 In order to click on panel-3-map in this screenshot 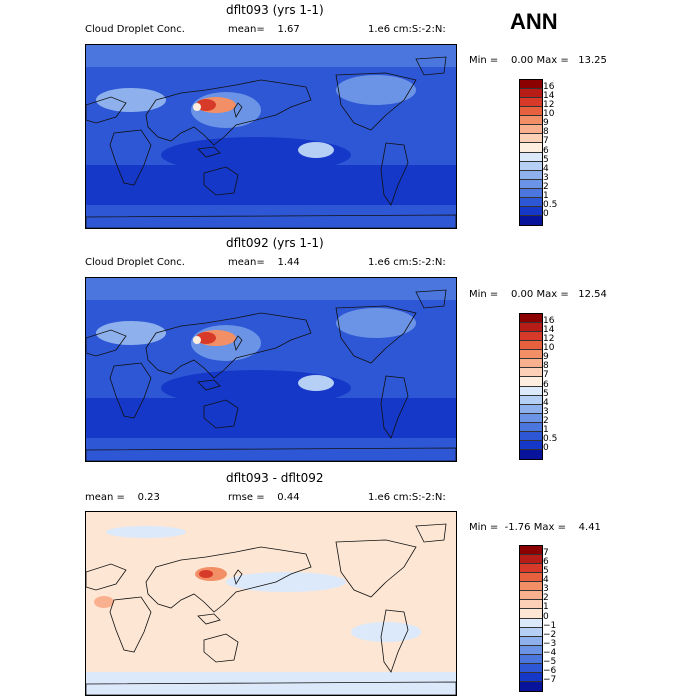, I will do `click(271, 603)`.